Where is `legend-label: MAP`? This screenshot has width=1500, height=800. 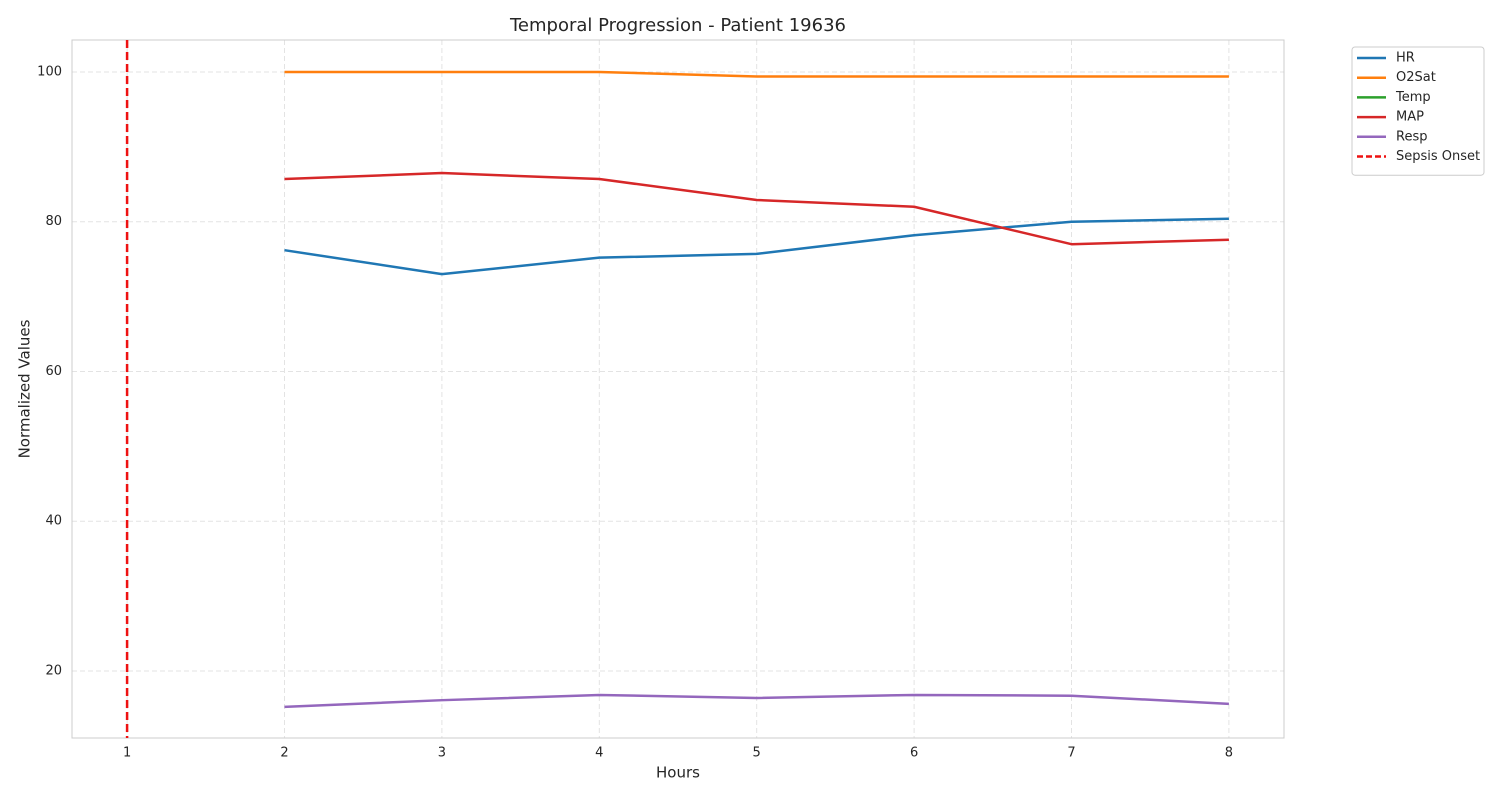 legend-label: MAP is located at coordinates (1410, 117).